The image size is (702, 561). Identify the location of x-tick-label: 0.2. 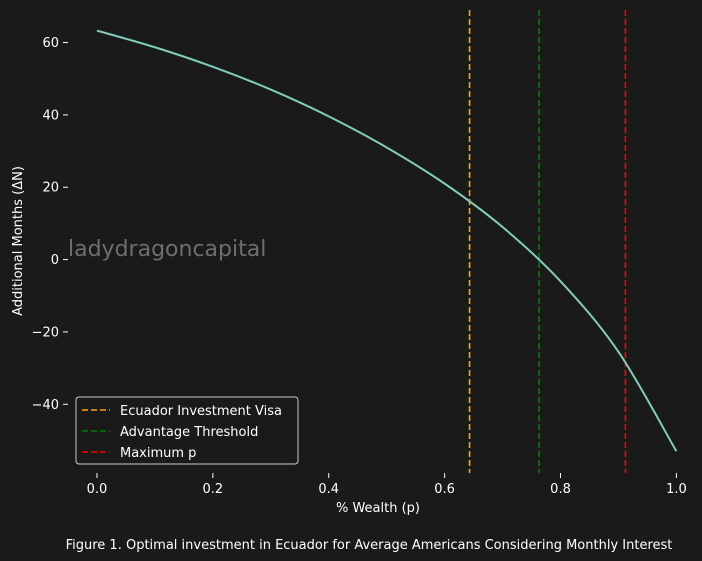
(213, 489).